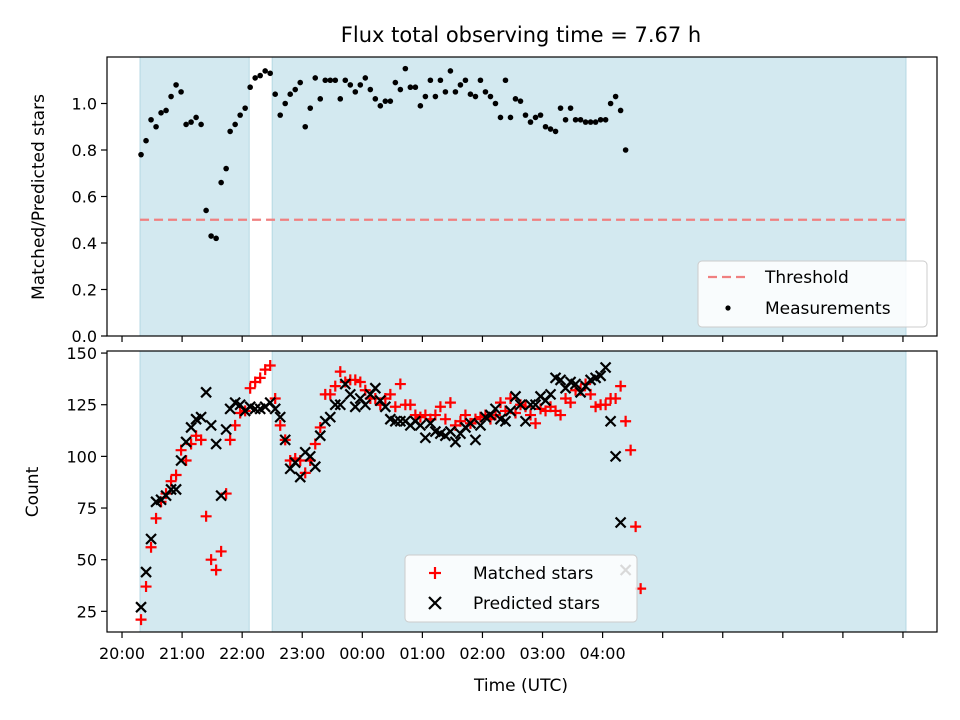 This screenshot has width=960, height=720. What do you see at coordinates (828, 309) in the screenshot?
I see `legend-measurements-label: Measurements` at bounding box center [828, 309].